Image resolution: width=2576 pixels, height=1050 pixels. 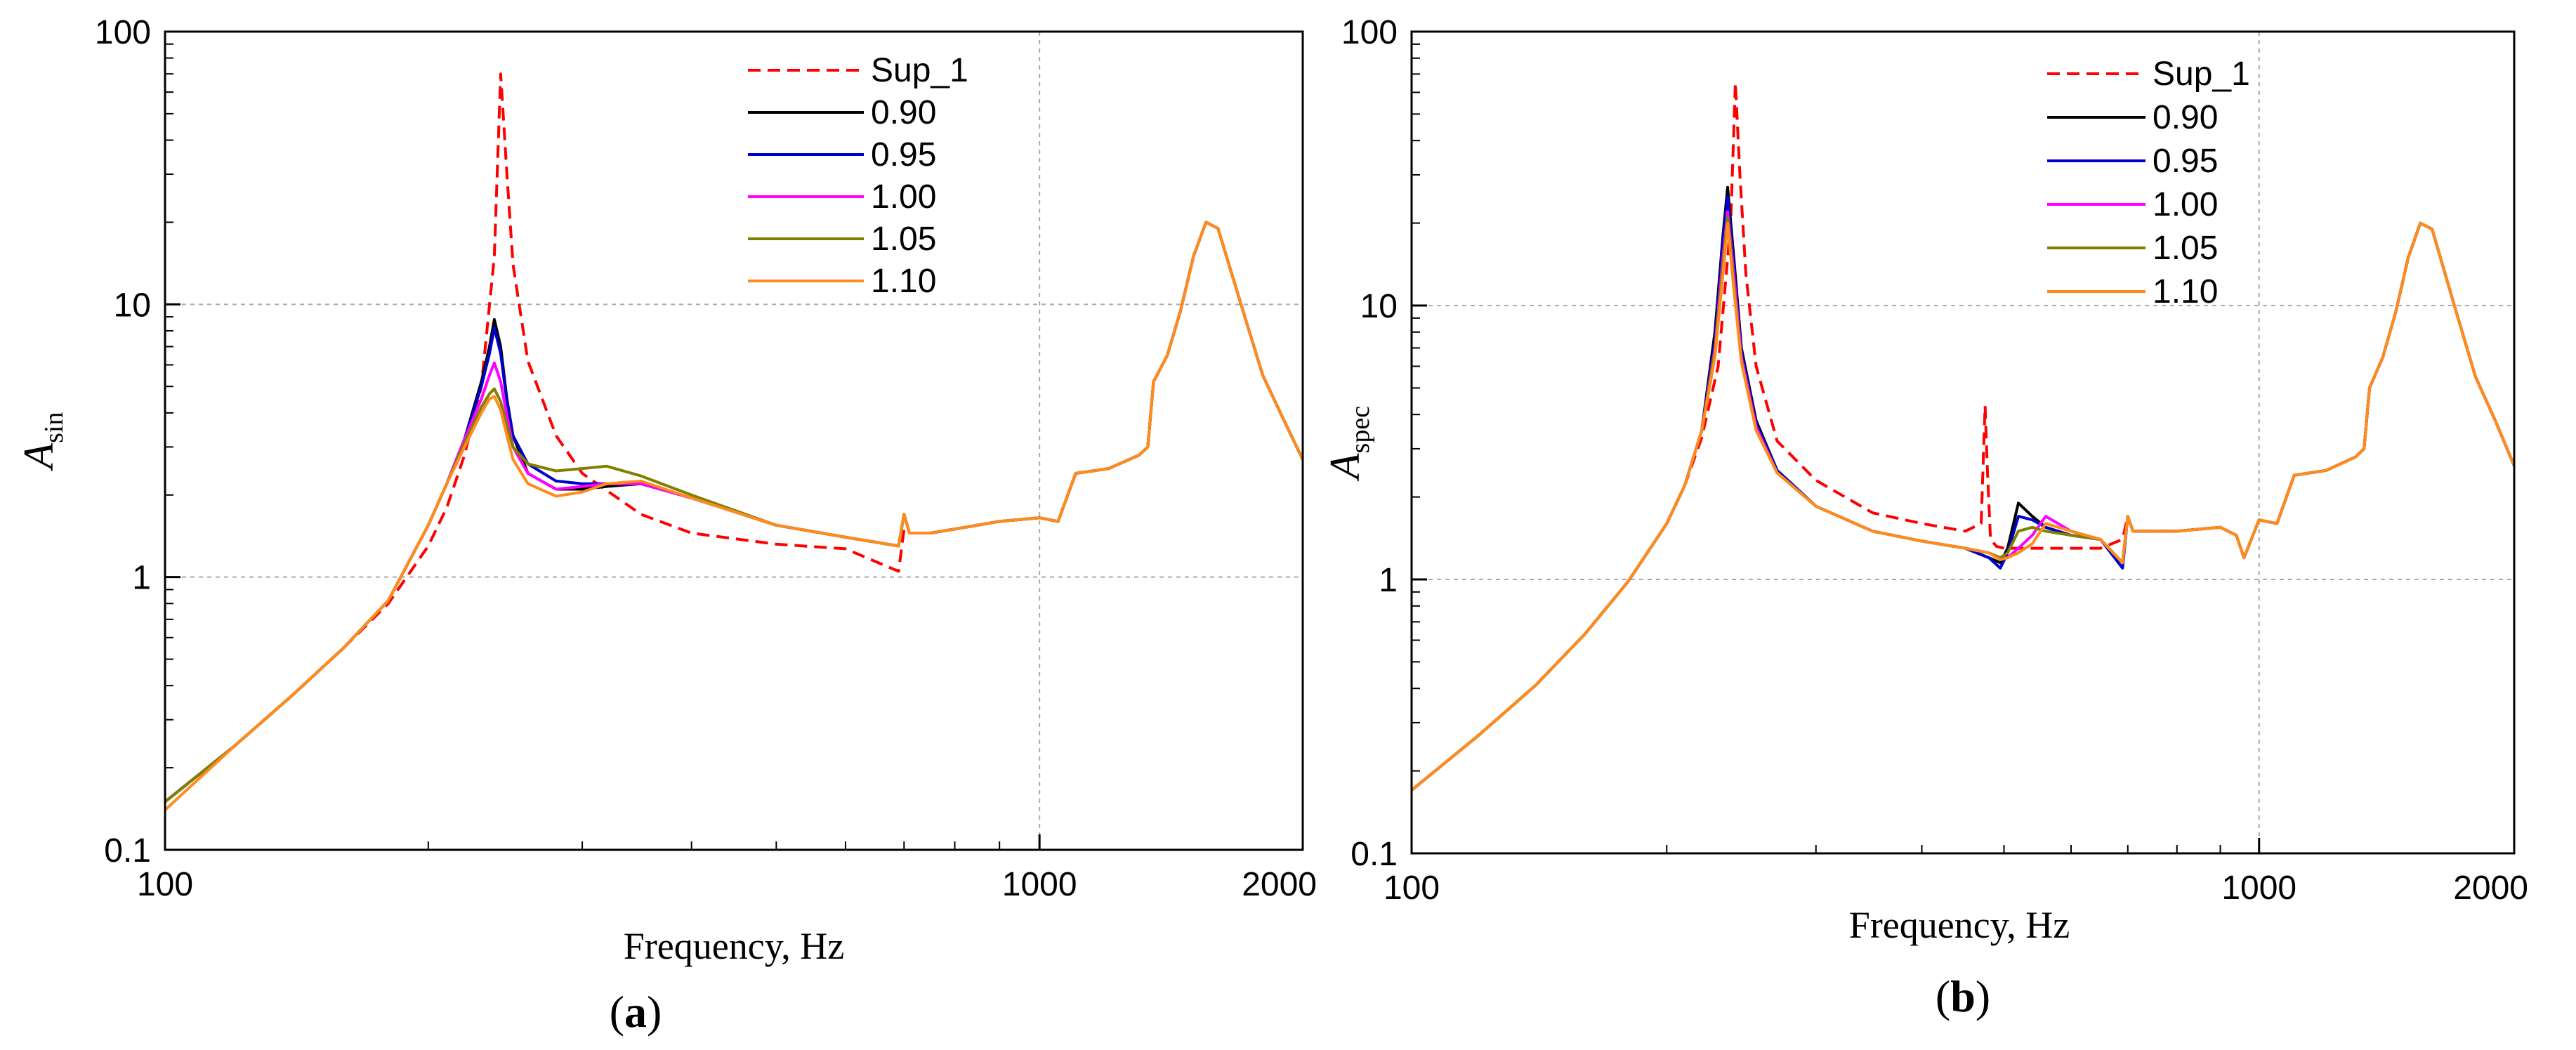 I want to click on panel-label: (a), so click(x=636, y=1012).